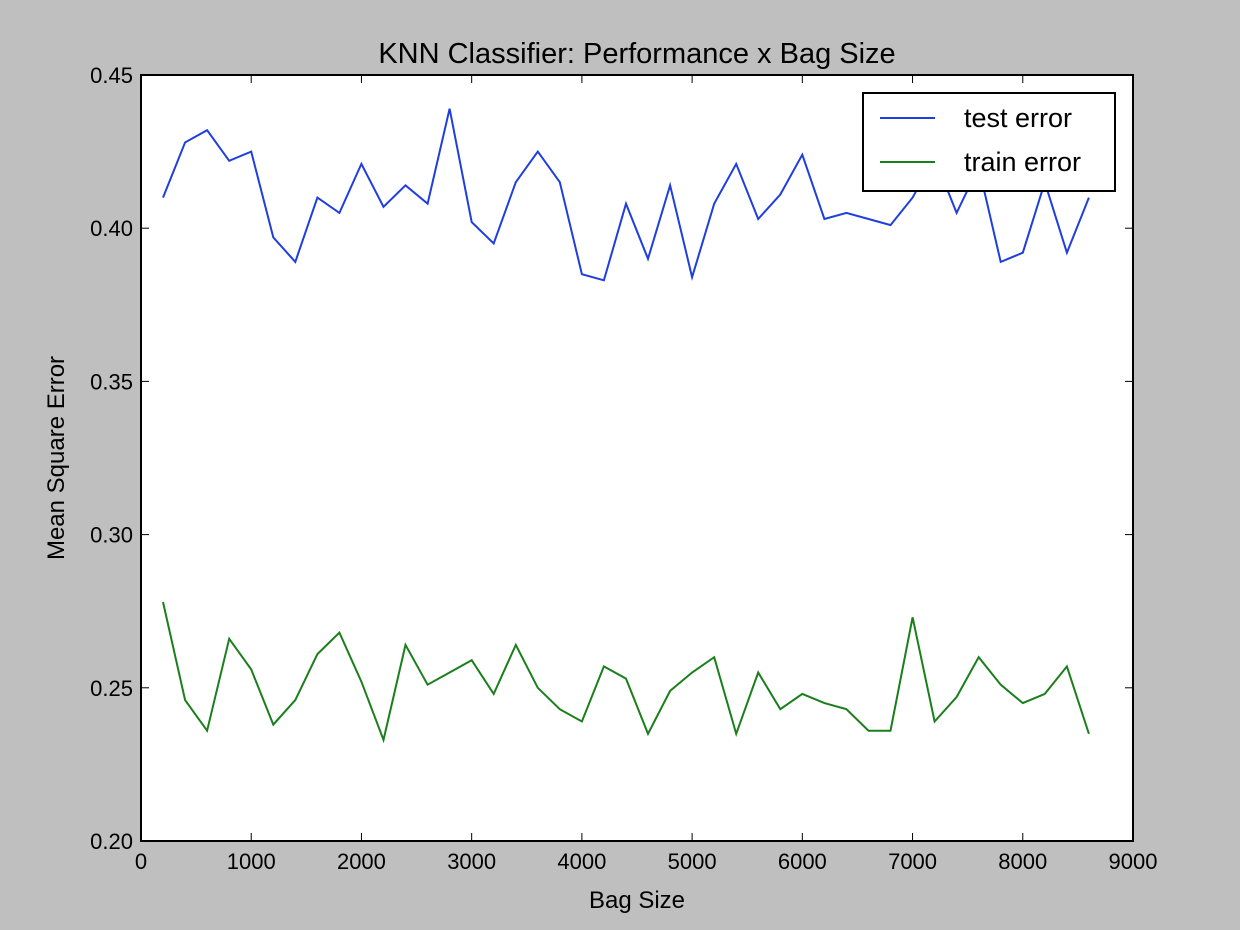  Describe the element at coordinates (471, 861) in the screenshot. I see `x-tick-label: 3000` at that location.